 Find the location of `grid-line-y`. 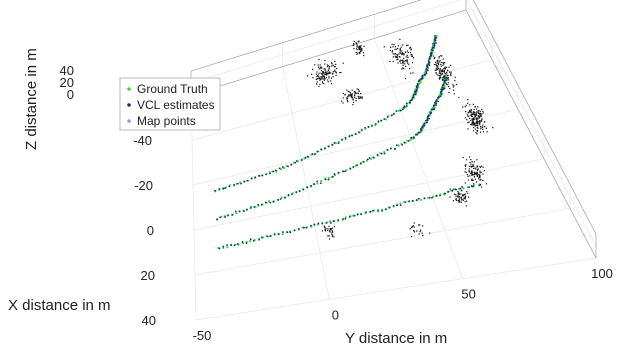

grid-line-y is located at coordinates (306, 183).